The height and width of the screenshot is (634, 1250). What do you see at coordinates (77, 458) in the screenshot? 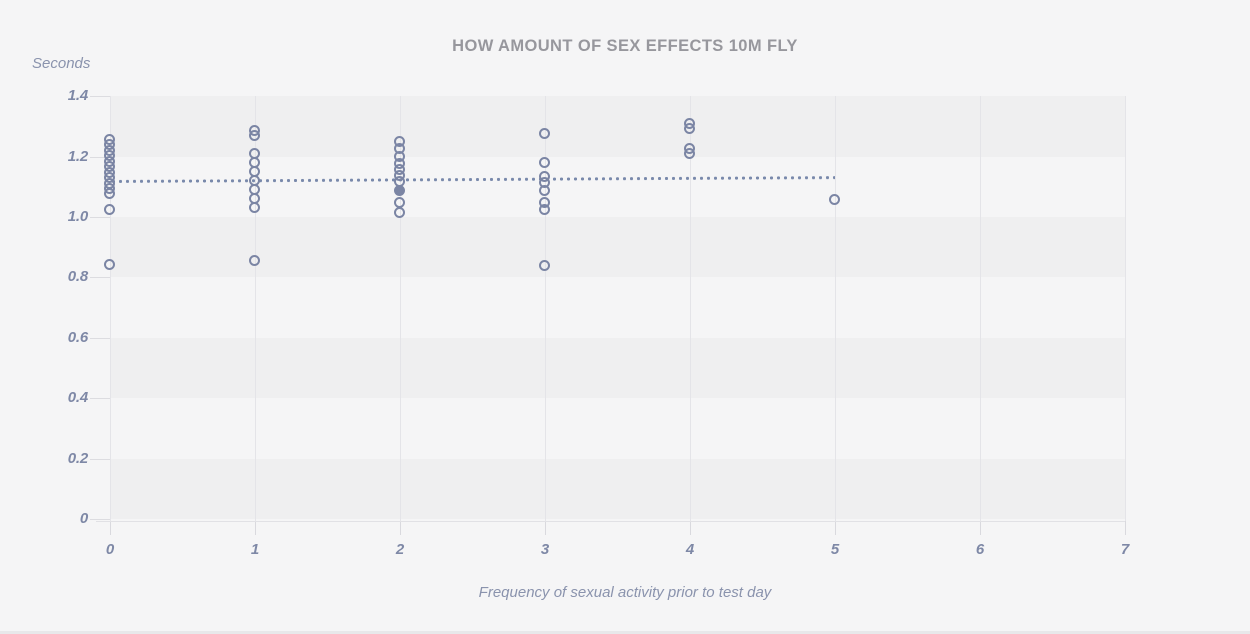
I see `y-tick-label: 0.2` at bounding box center [77, 458].